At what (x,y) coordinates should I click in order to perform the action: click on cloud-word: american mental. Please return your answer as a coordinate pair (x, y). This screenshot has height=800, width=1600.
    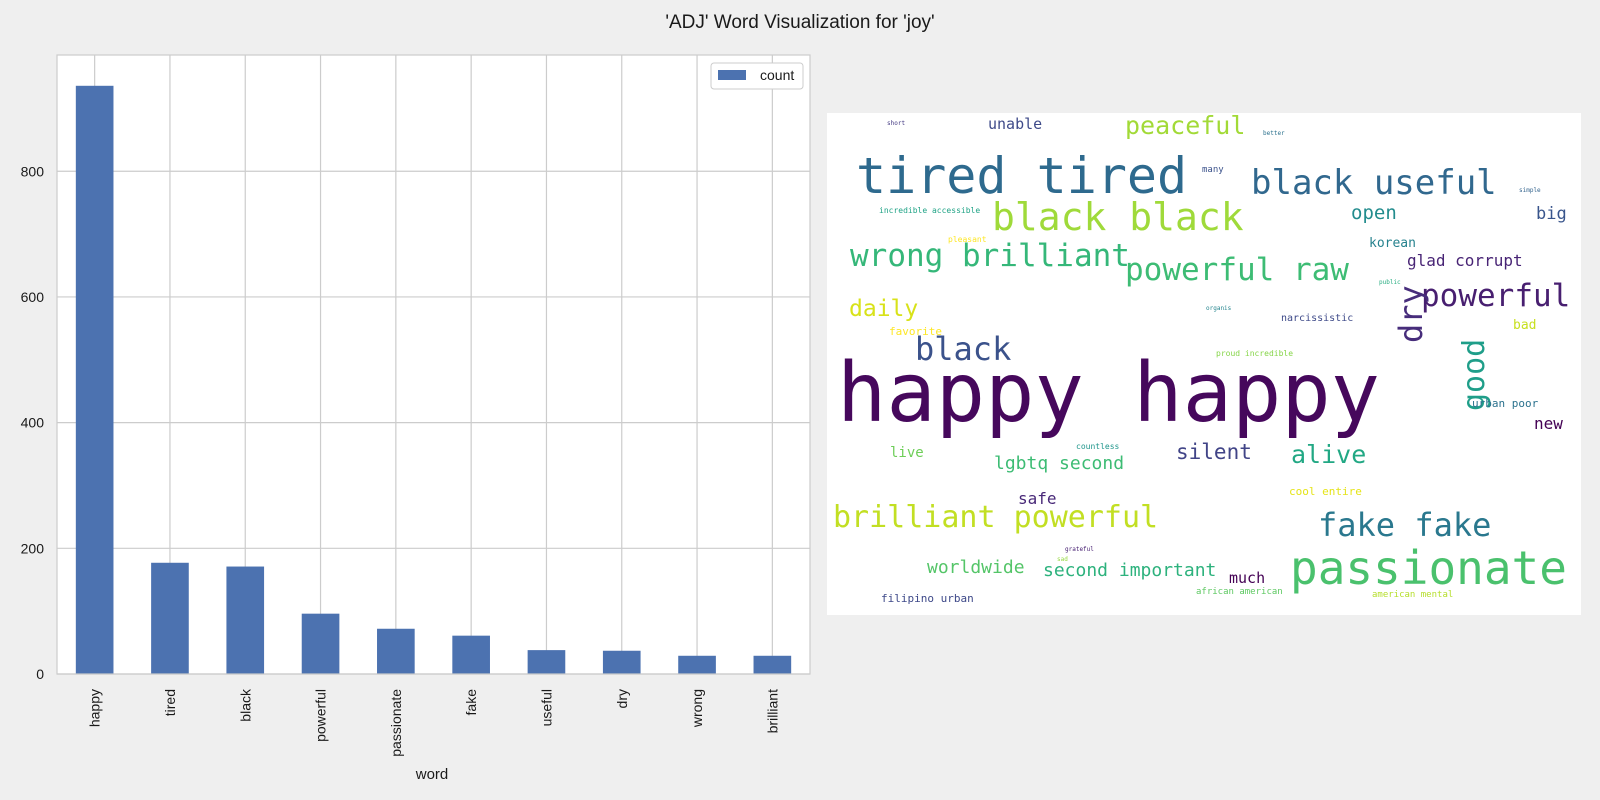
    Looking at the image, I should click on (1413, 595).